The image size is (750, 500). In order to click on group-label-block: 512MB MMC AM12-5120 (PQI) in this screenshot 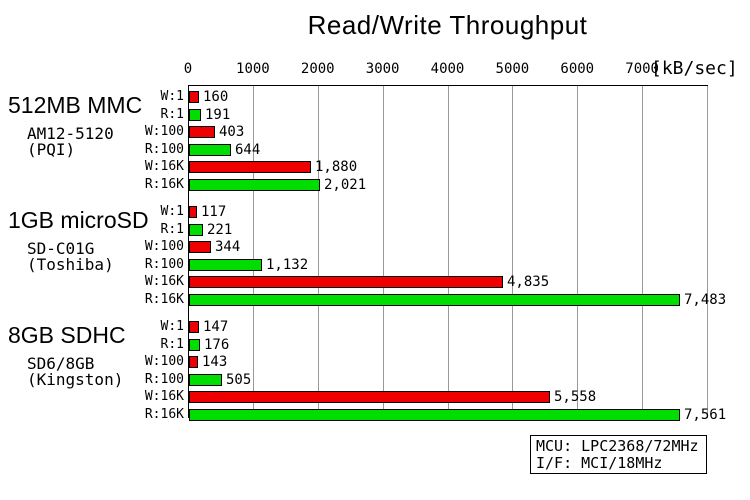, I will do `click(89, 125)`.